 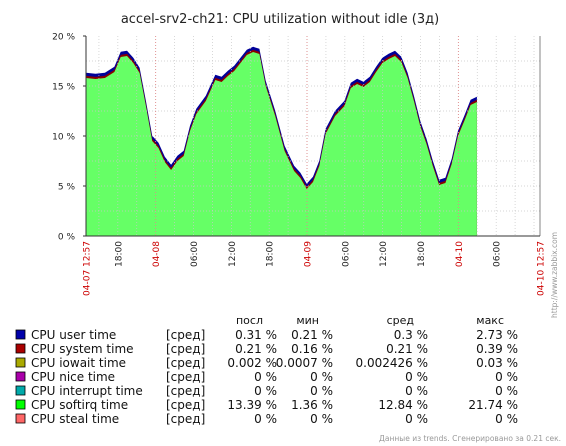 I want to click on legend-value: 1.36 %, so click(x=312, y=405).